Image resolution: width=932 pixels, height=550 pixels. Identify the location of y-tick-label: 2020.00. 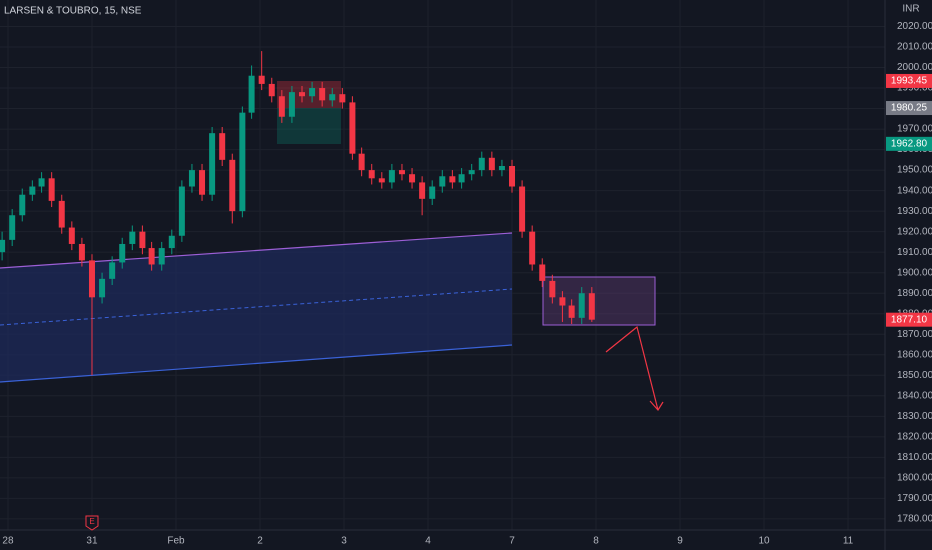
(914, 26).